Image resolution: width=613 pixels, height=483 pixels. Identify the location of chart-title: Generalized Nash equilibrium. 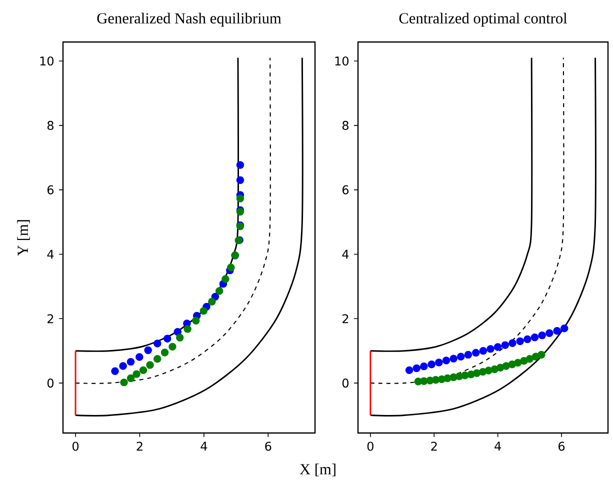
(189, 19).